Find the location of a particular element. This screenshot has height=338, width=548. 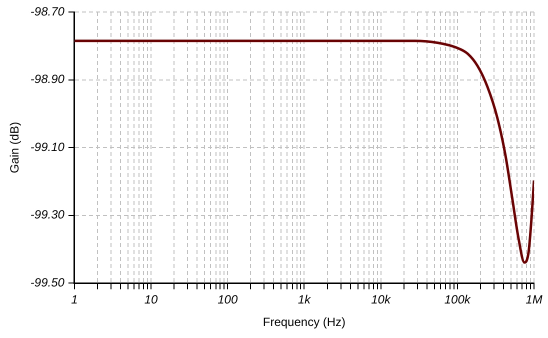

x-tick-label: 1k is located at coordinates (305, 299).